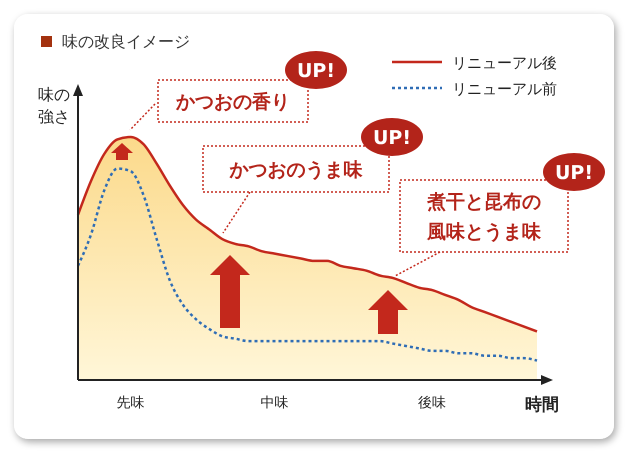 Image resolution: width=640 pixels, height=469 pixels. What do you see at coordinates (504, 89) in the screenshot?
I see `legend-label: リニューアル前` at bounding box center [504, 89].